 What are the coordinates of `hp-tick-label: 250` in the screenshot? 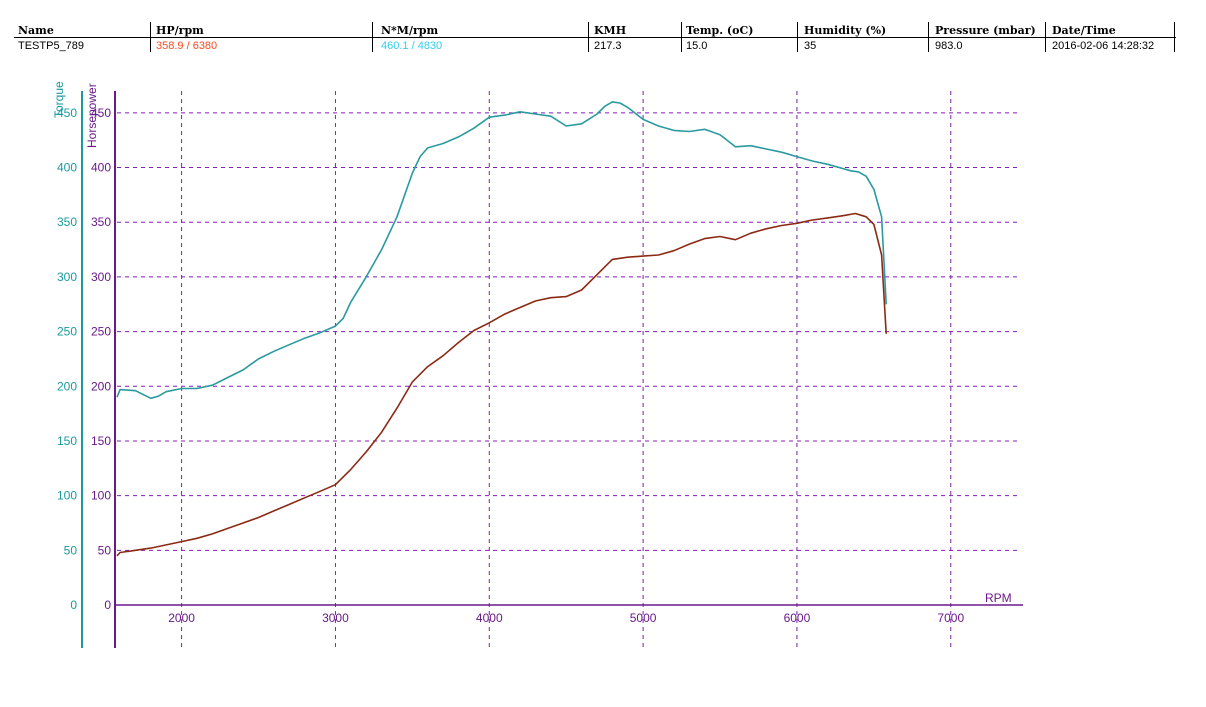 It's located at (101, 332).